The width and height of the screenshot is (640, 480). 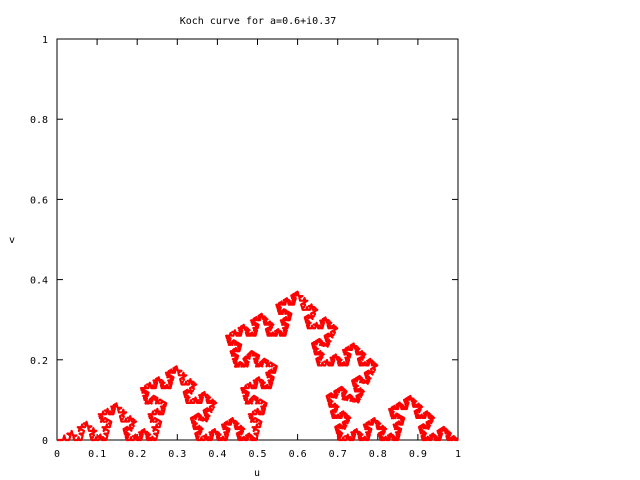 I want to click on x-tick-label: 0.9, so click(x=418, y=454).